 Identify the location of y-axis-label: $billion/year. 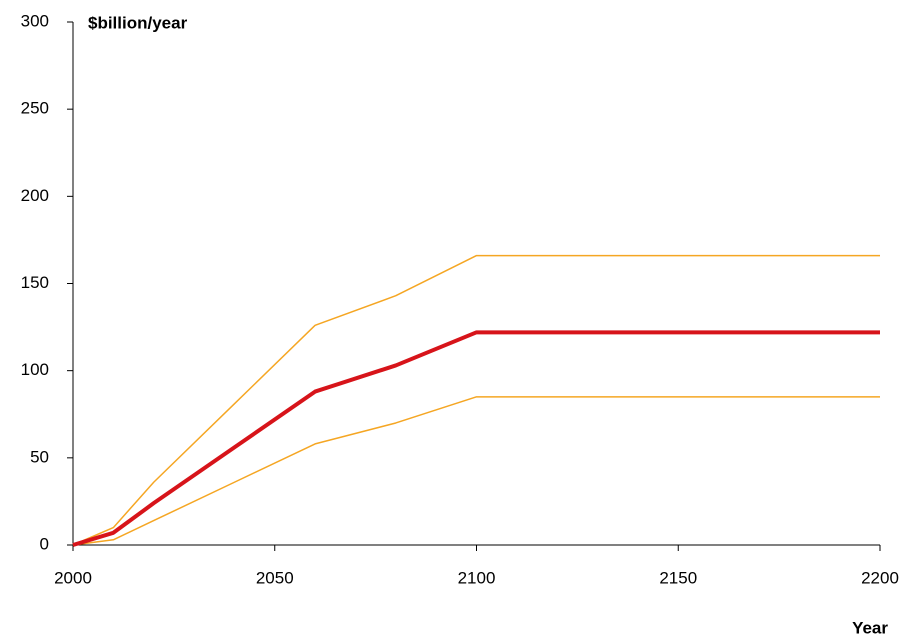
(138, 22).